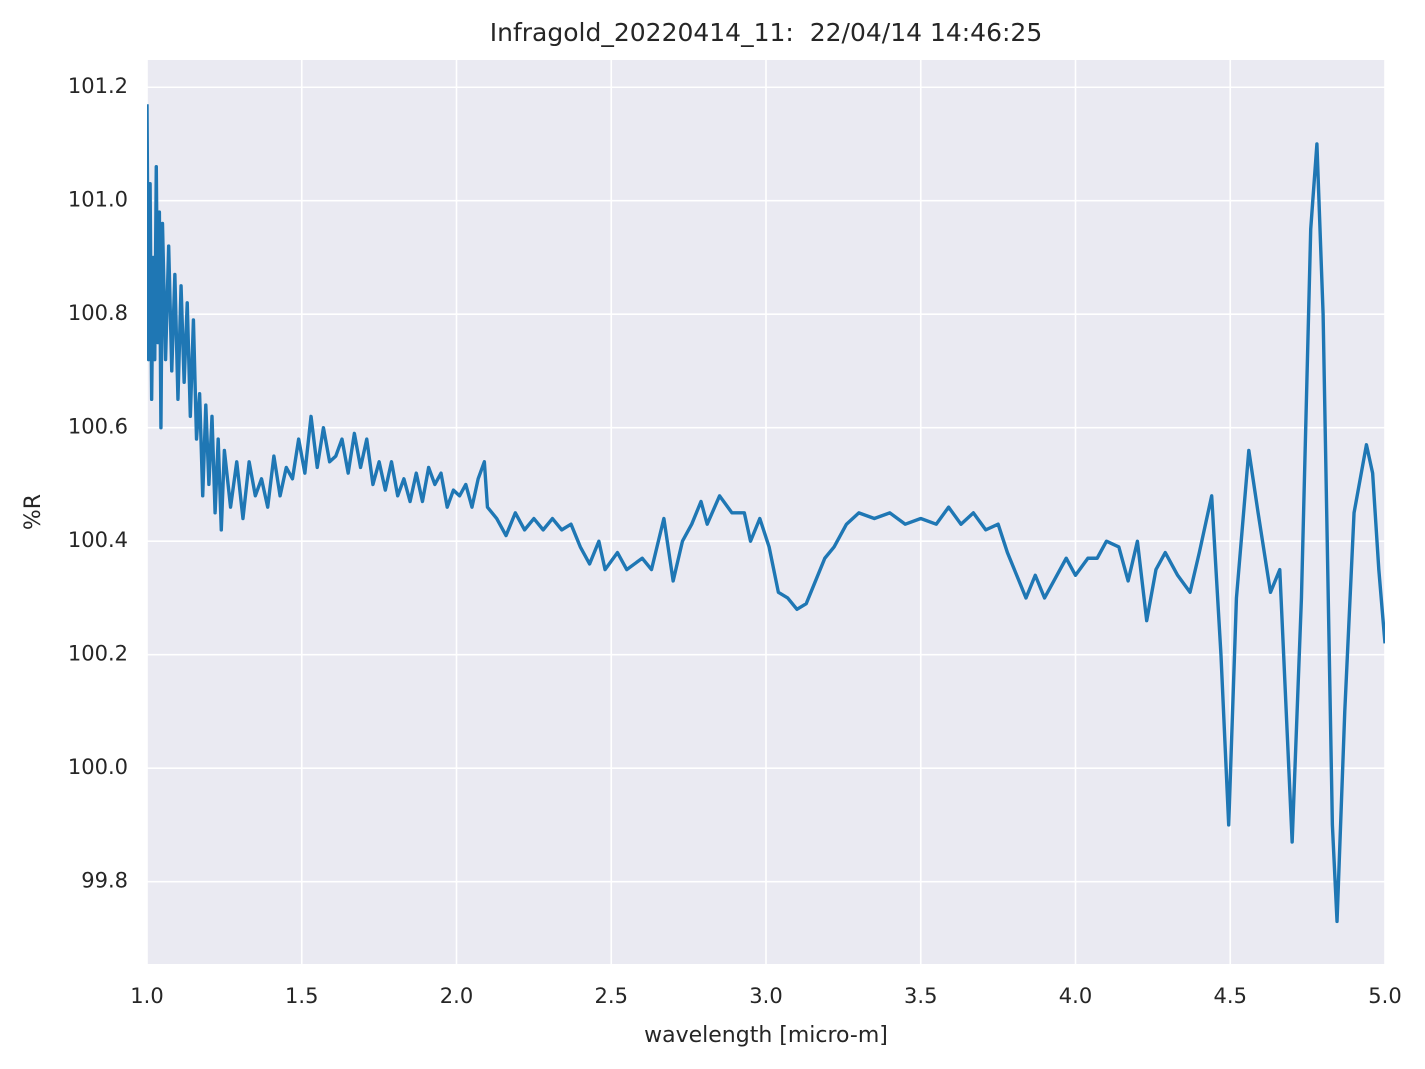  Describe the element at coordinates (33, 512) in the screenshot. I see `y-axis-label: %R` at that location.